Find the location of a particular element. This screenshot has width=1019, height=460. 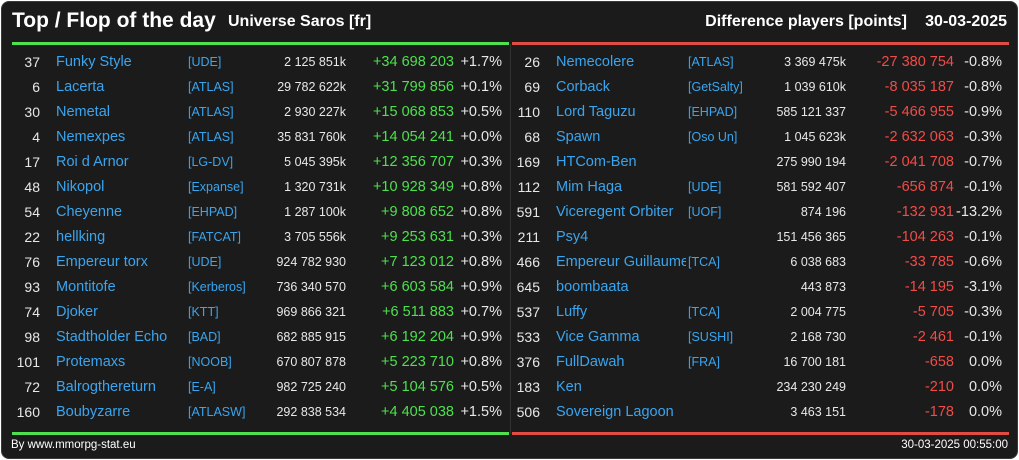

player-name-link: Roi d Arnor is located at coordinates (92, 162).